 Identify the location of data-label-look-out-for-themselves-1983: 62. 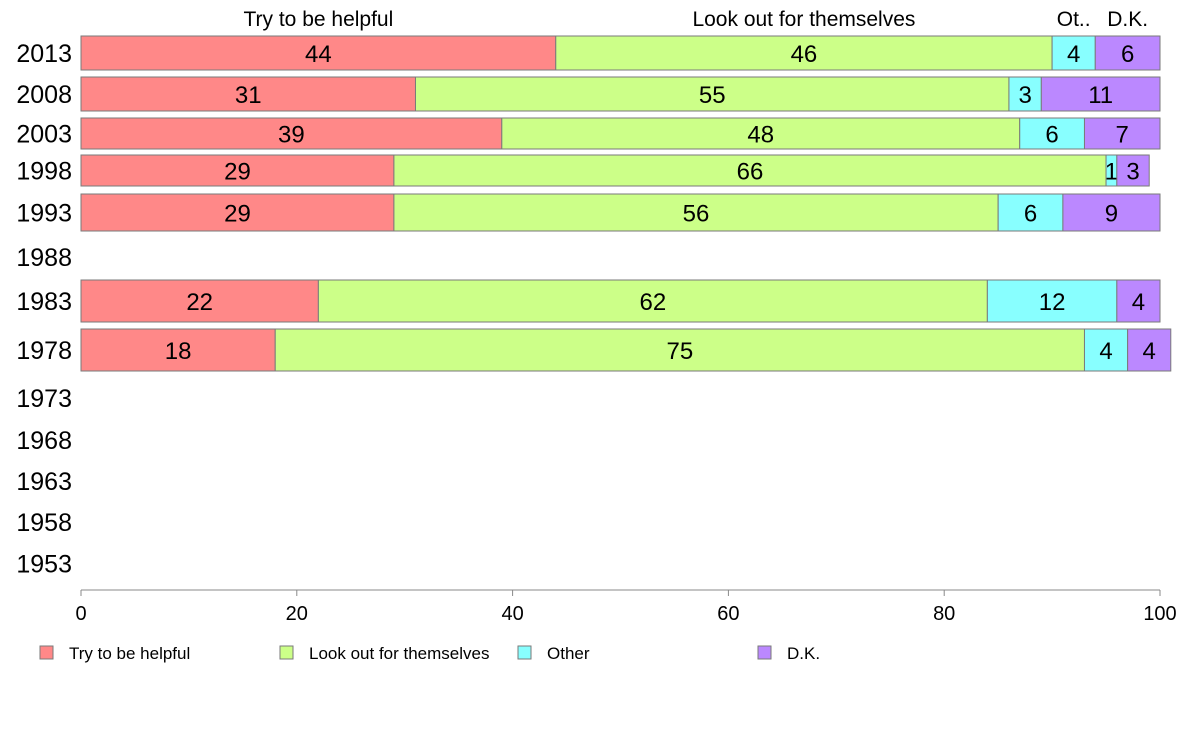
(653, 302).